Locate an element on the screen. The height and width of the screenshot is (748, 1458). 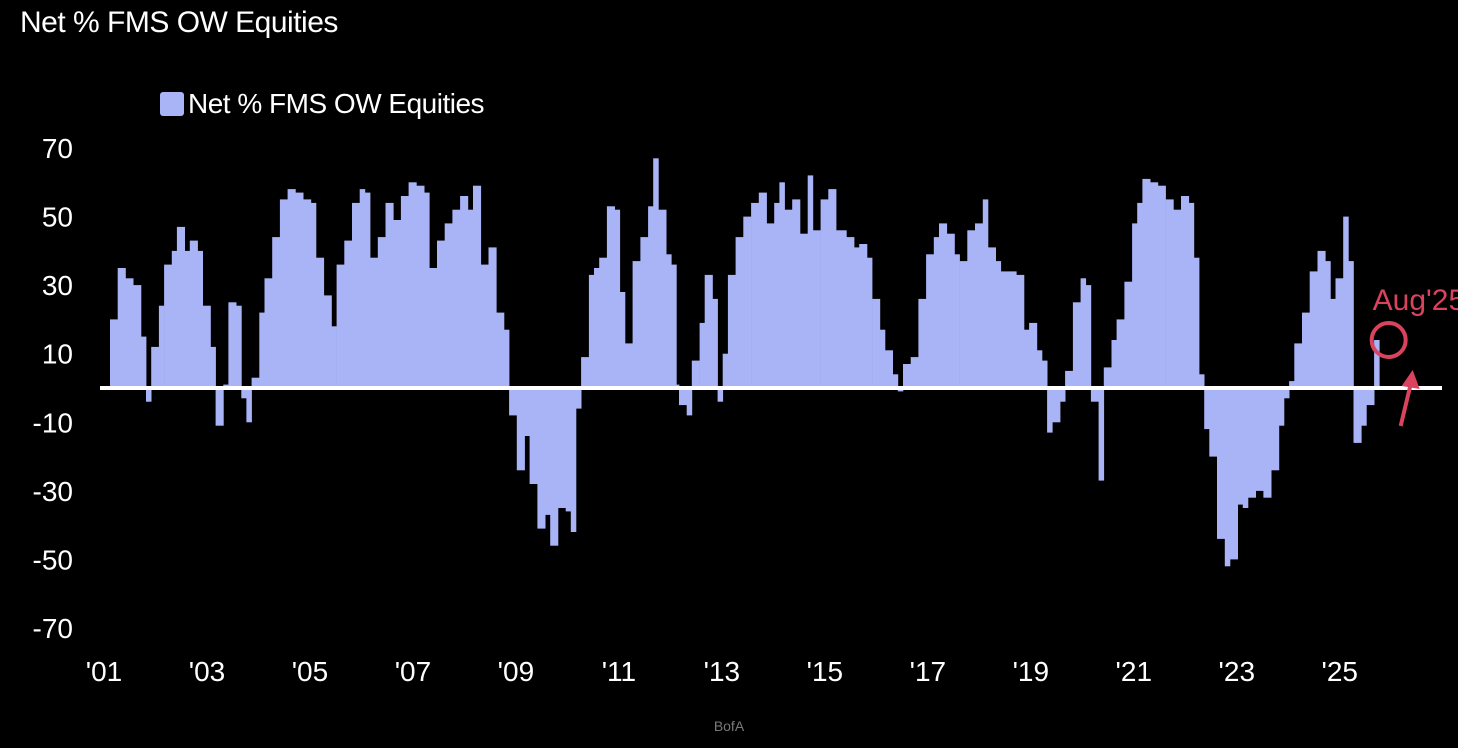
annotation-label: Aug'25 is located at coordinates (1415, 300).